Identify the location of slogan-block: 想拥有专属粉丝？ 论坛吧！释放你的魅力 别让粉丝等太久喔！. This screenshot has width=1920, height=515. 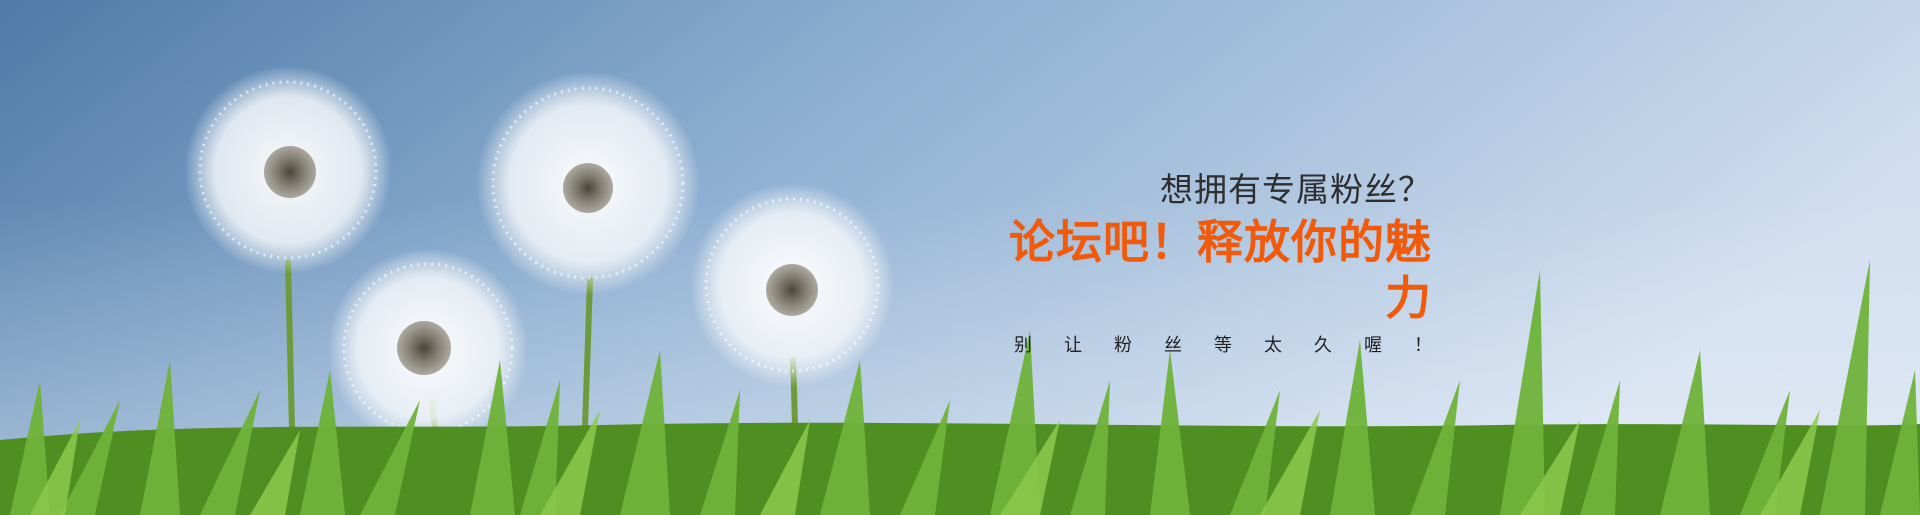
(1206, 263).